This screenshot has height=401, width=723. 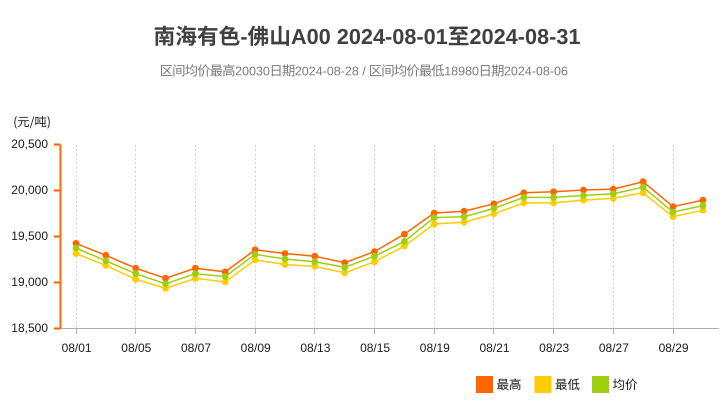 What do you see at coordinates (77, 348) in the screenshot?
I see `svg-text: 08/01` at bounding box center [77, 348].